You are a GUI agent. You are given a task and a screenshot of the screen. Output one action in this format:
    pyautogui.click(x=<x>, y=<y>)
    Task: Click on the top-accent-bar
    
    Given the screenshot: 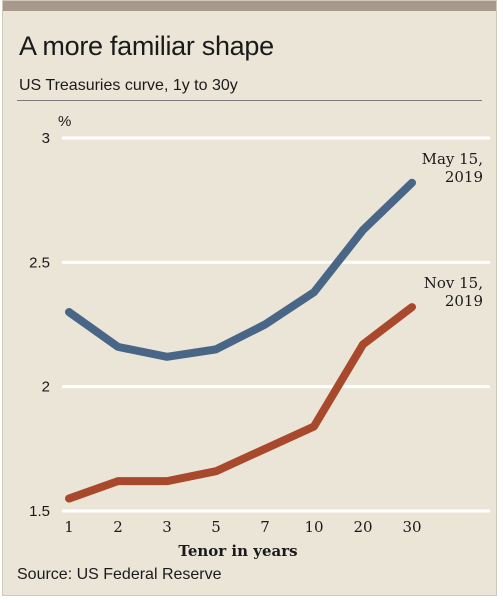 What is the action you would take?
    pyautogui.click(x=249, y=6)
    